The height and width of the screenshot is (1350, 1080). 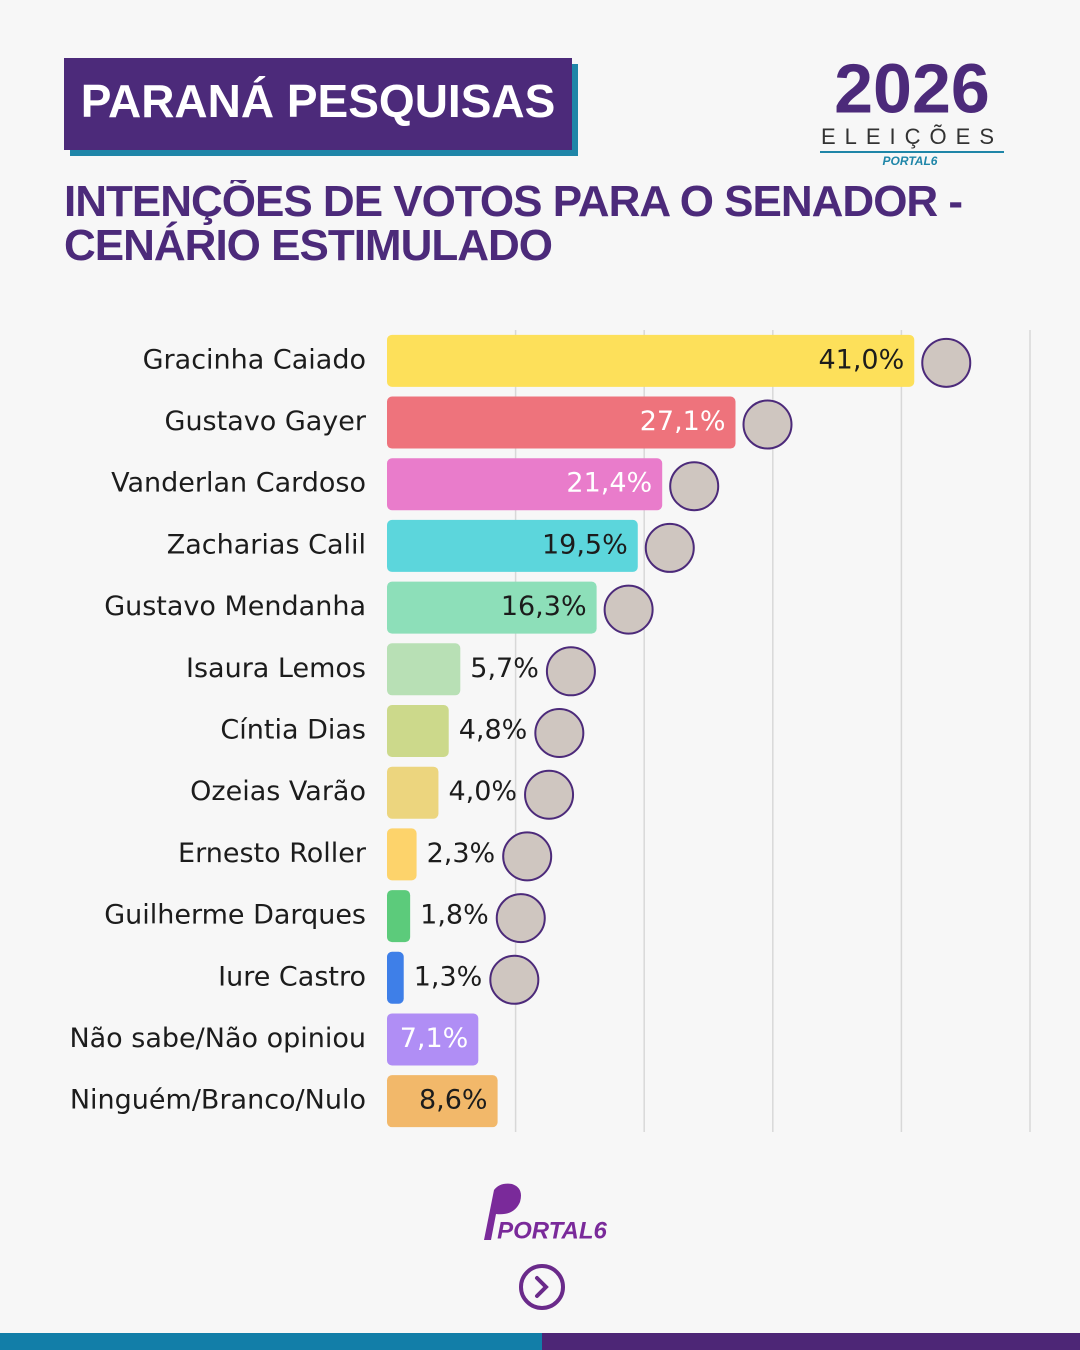 I want to click on value-label: 21,4%, so click(x=609, y=483).